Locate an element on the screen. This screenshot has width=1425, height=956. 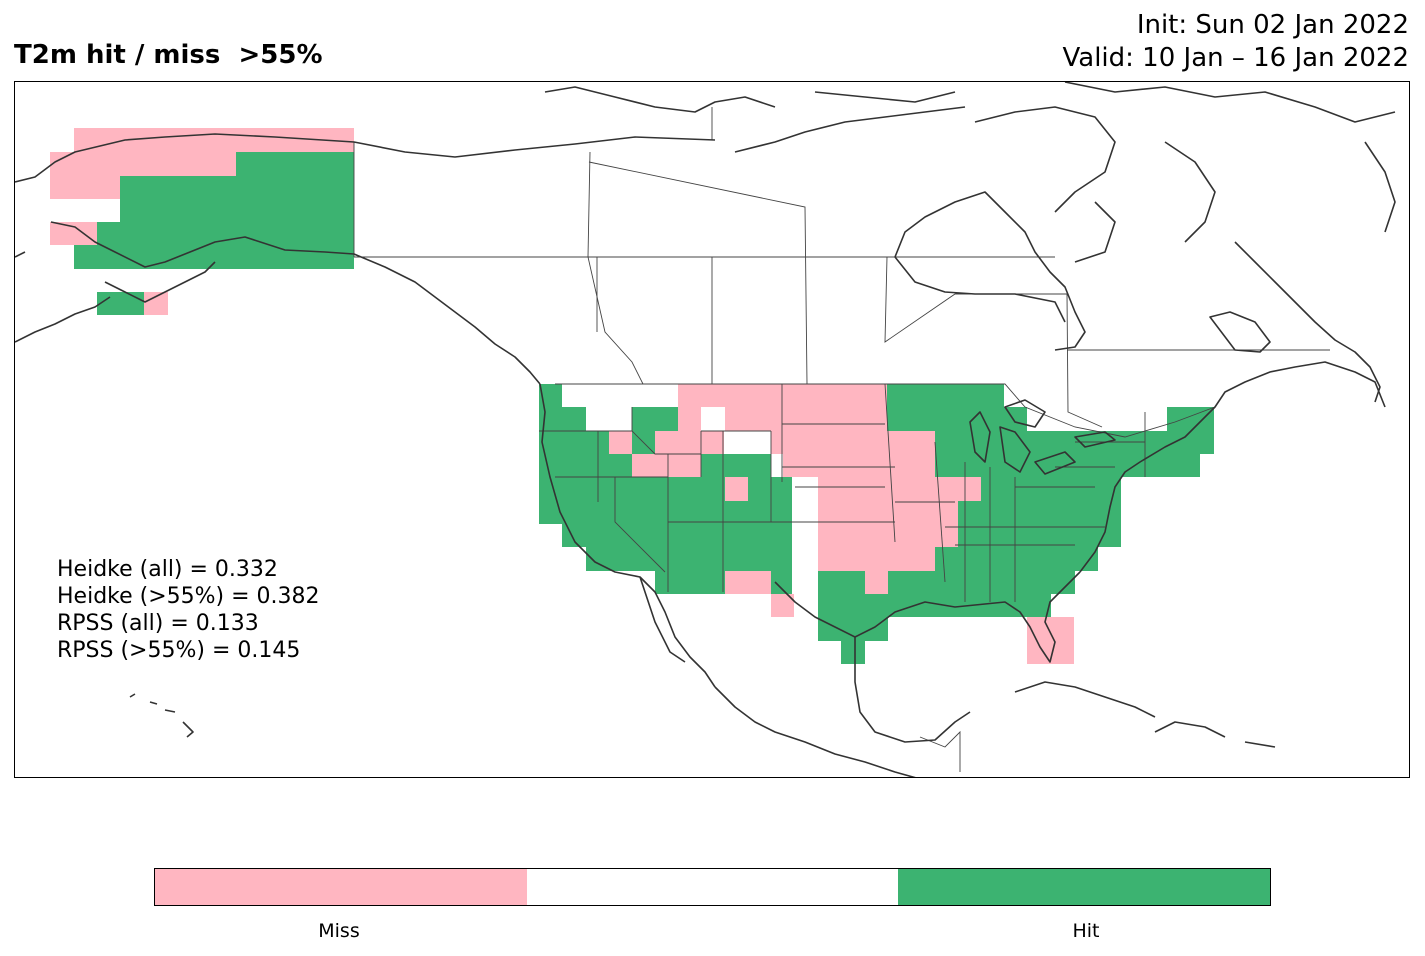
init-date: Init: Sun 02 Jan 2022 is located at coordinates (1272, 25).